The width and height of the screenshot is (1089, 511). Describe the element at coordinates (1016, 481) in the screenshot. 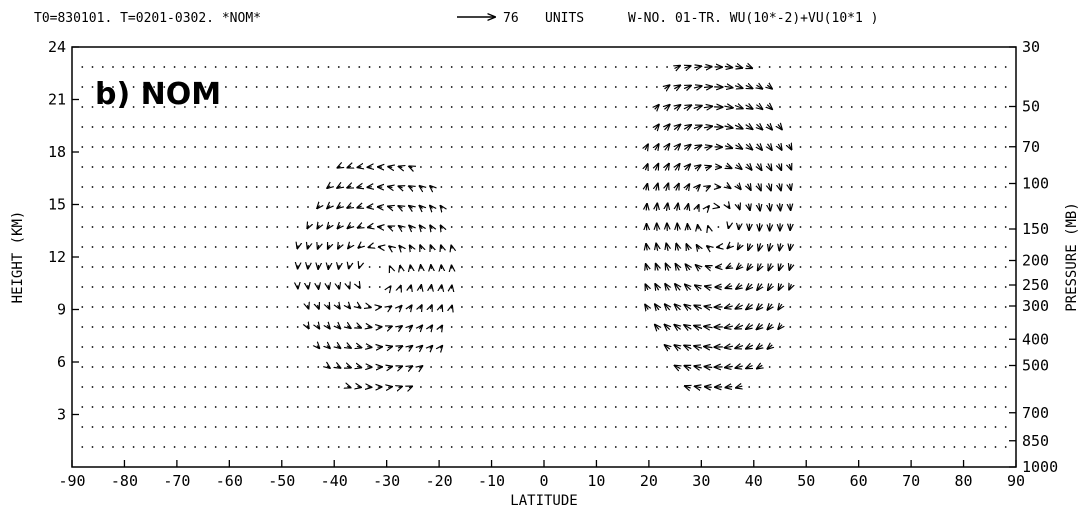

I see `x-tick-label: 90` at that location.